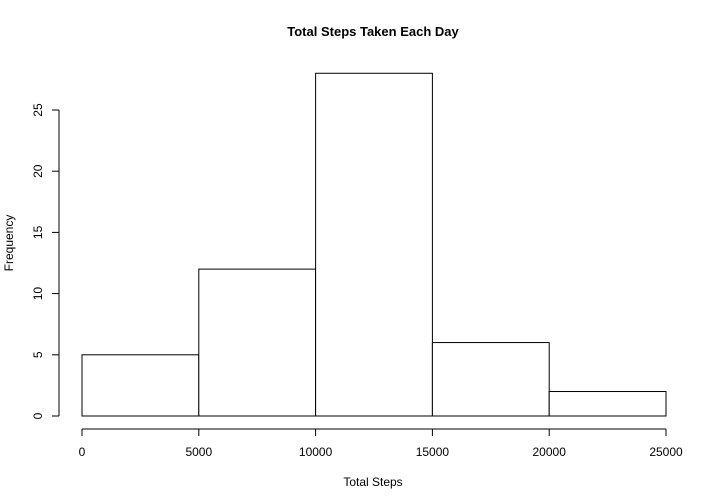  I want to click on chart-title: Total Steps Taken Each Day, so click(373, 31).